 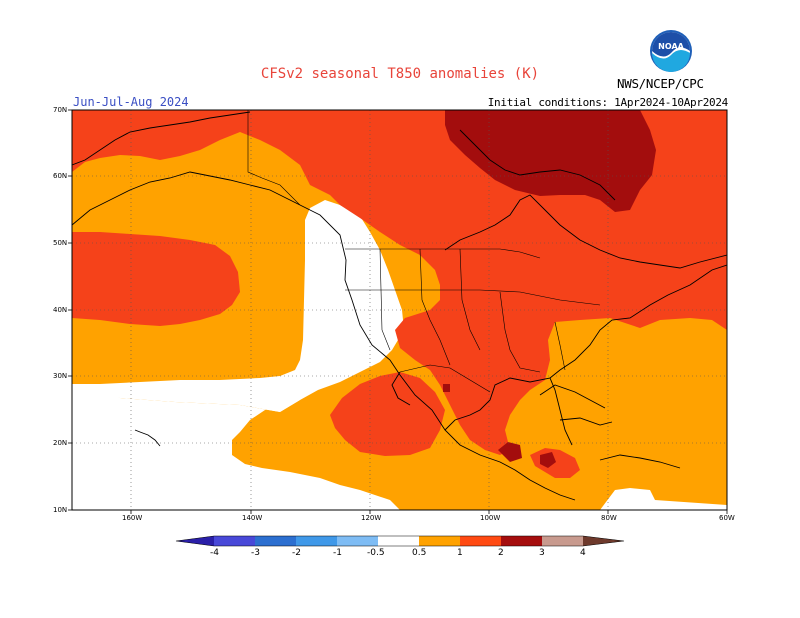 I want to click on colorbar-label: 4, so click(x=583, y=553).